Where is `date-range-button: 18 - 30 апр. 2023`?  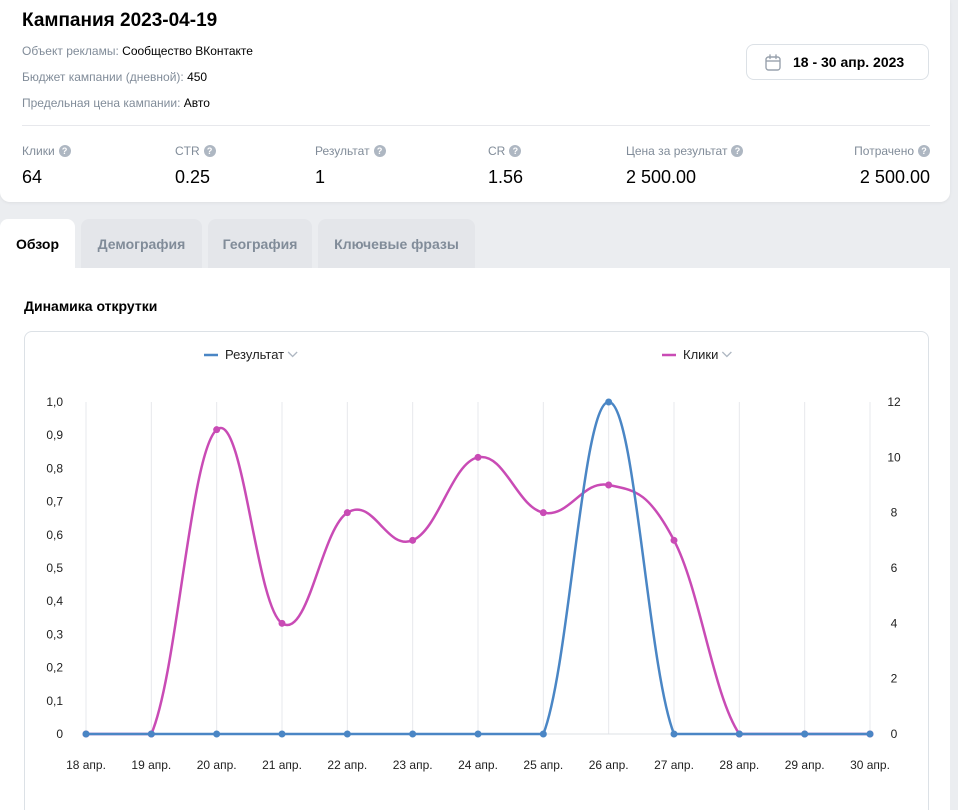
date-range-button: 18 - 30 апр. 2023 is located at coordinates (837, 62).